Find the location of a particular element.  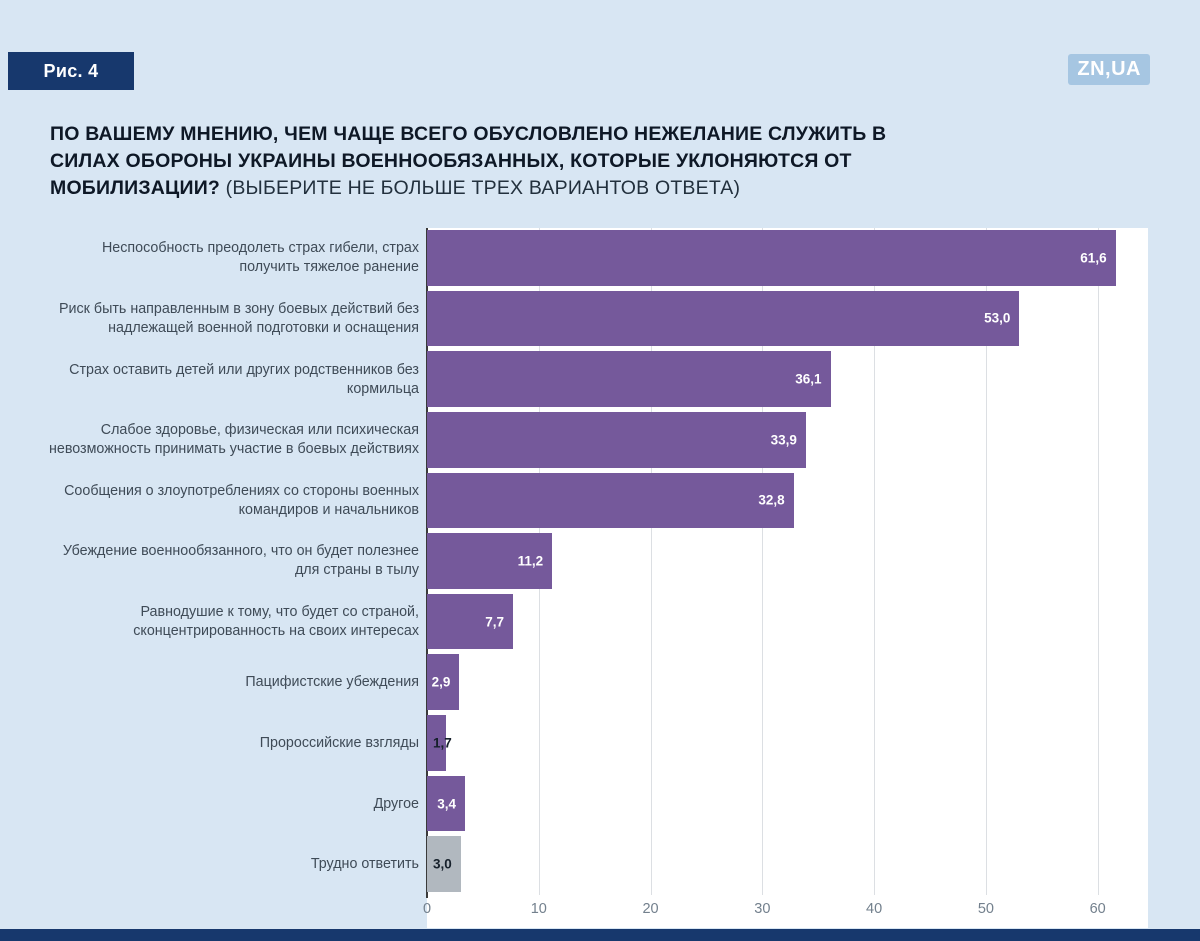

bar: 61,6 is located at coordinates (771, 258).